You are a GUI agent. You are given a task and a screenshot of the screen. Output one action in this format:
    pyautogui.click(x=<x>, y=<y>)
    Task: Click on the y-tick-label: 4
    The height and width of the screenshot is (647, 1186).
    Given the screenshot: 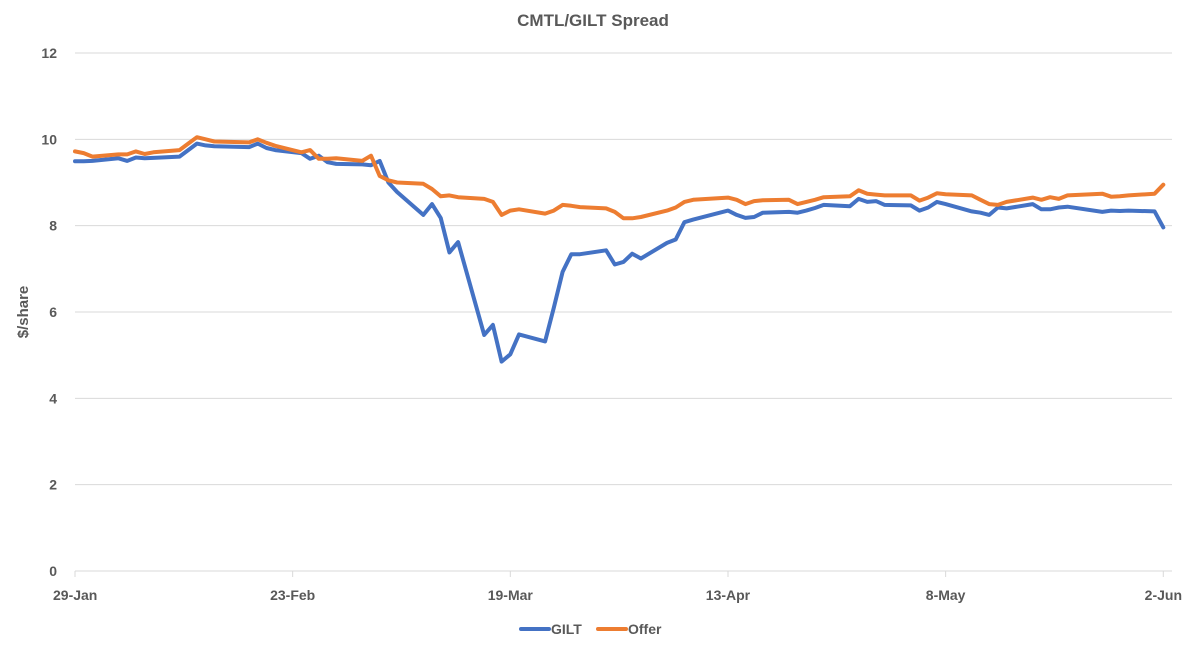 What is the action you would take?
    pyautogui.click(x=53, y=398)
    